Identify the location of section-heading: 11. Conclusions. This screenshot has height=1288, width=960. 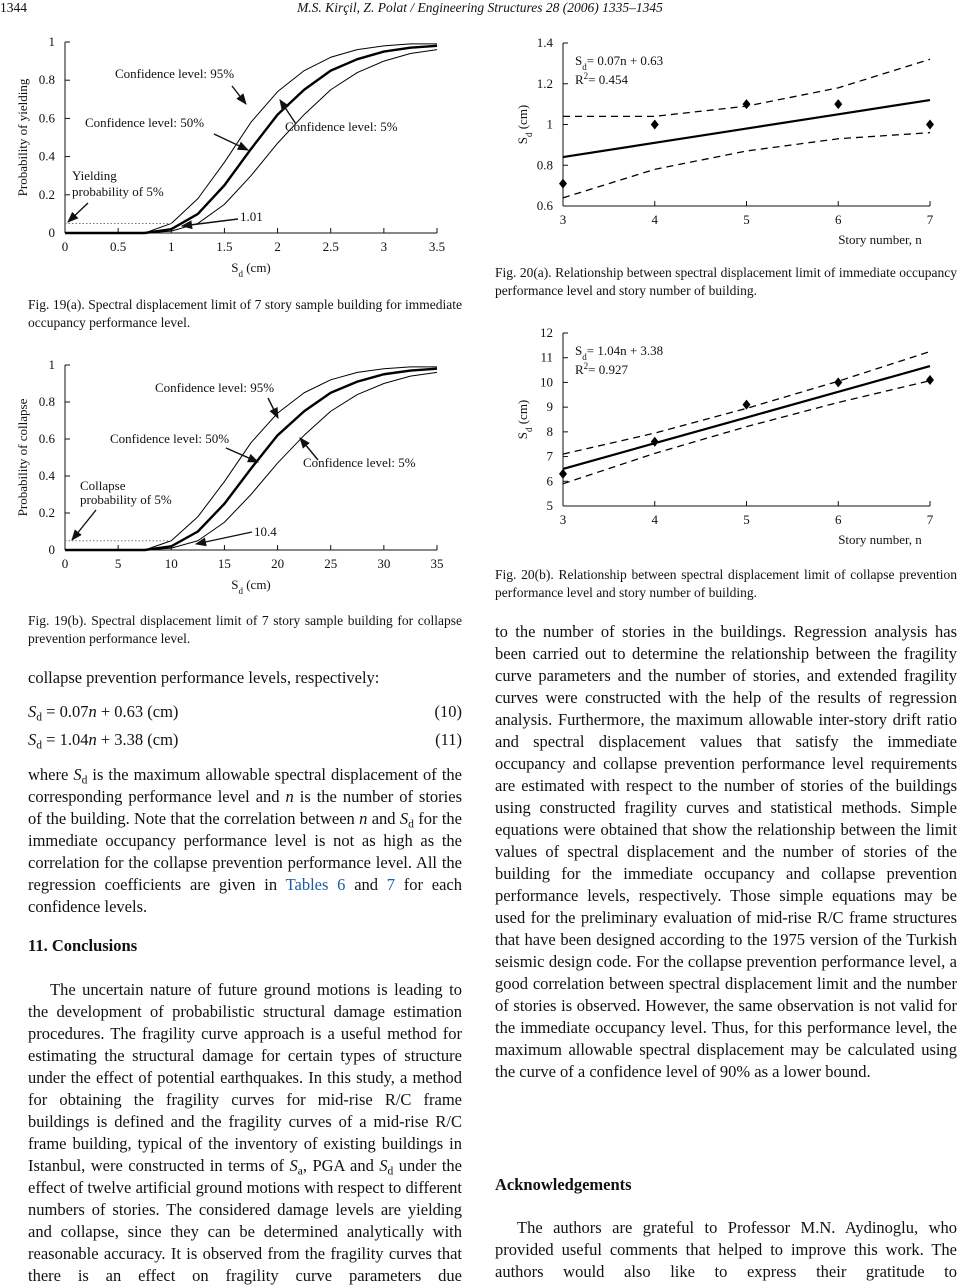
(83, 945).